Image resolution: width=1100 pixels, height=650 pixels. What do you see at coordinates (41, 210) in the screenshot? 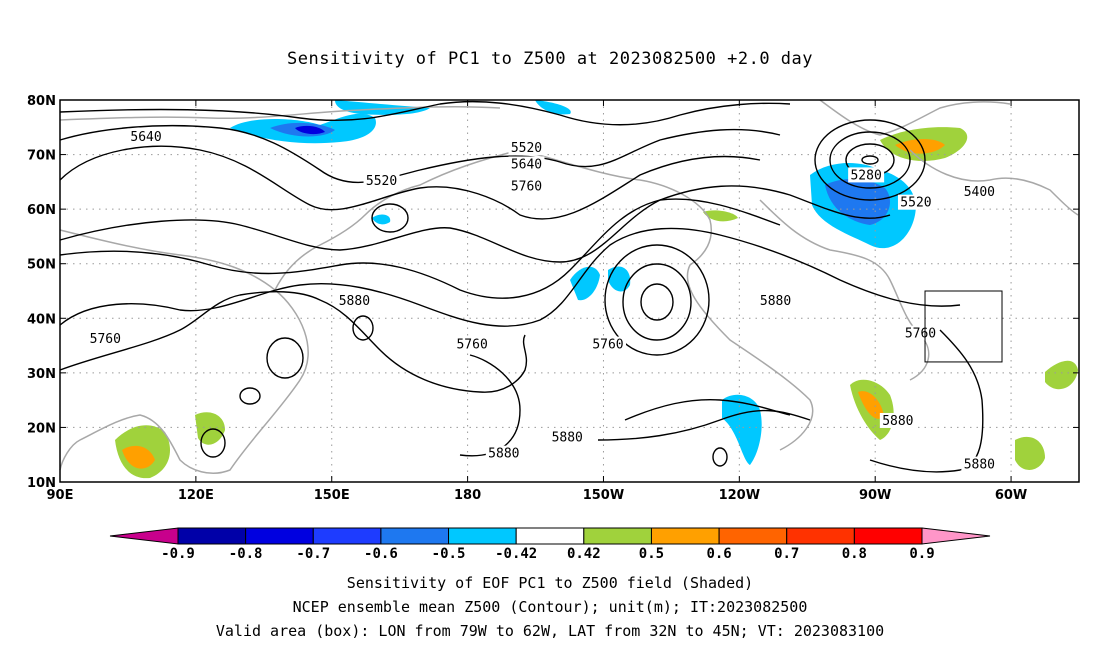
I see `lat-label: 60N` at bounding box center [41, 210].